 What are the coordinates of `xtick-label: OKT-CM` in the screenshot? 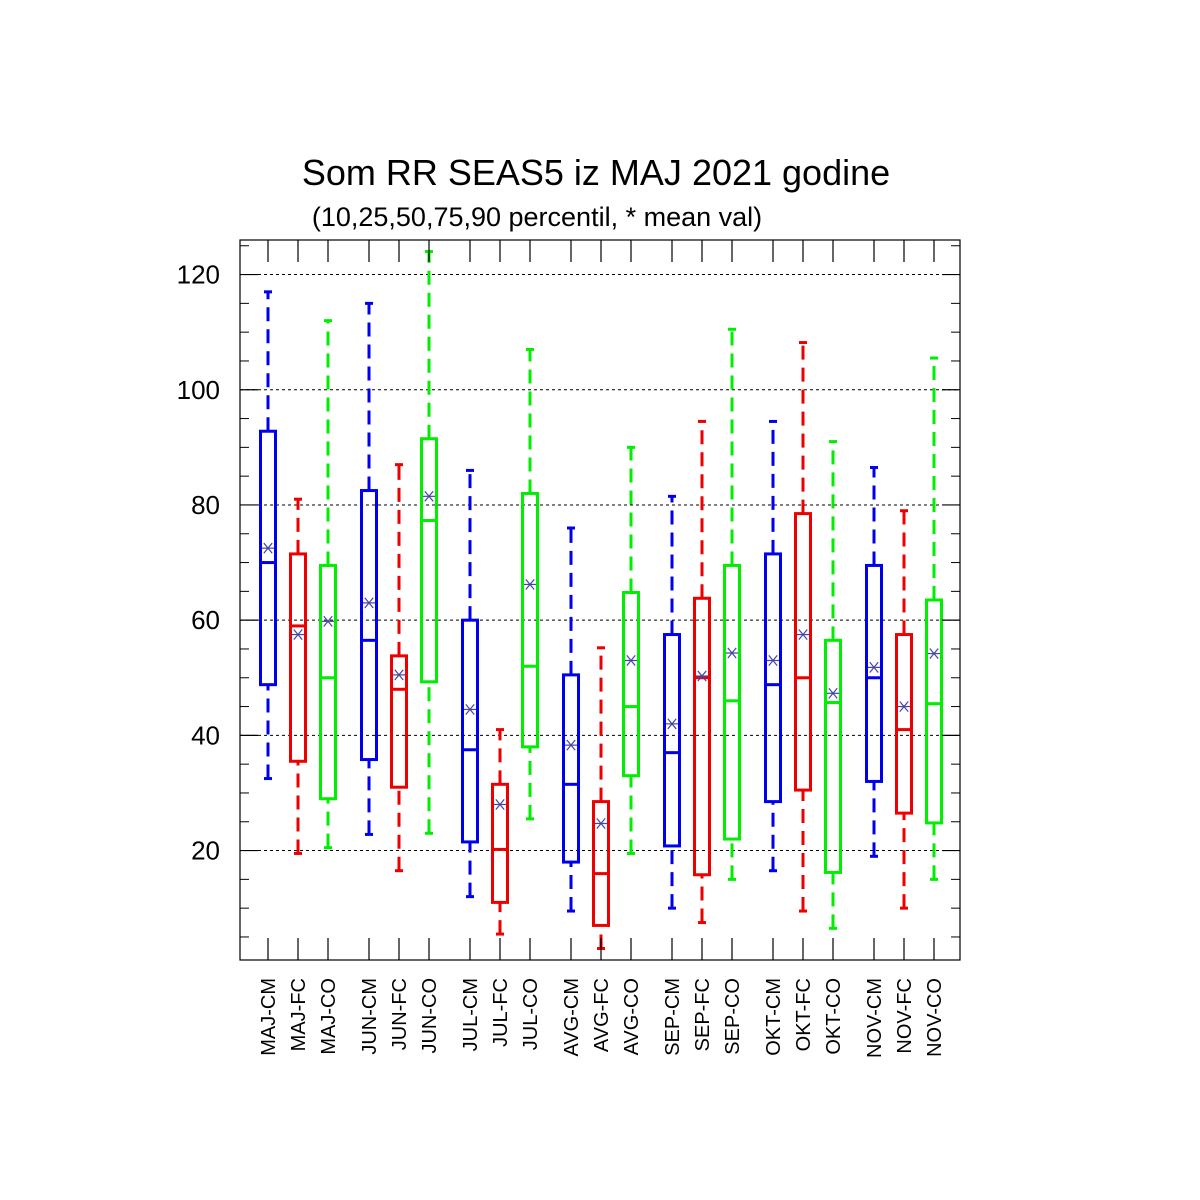 It's located at (774, 1017).